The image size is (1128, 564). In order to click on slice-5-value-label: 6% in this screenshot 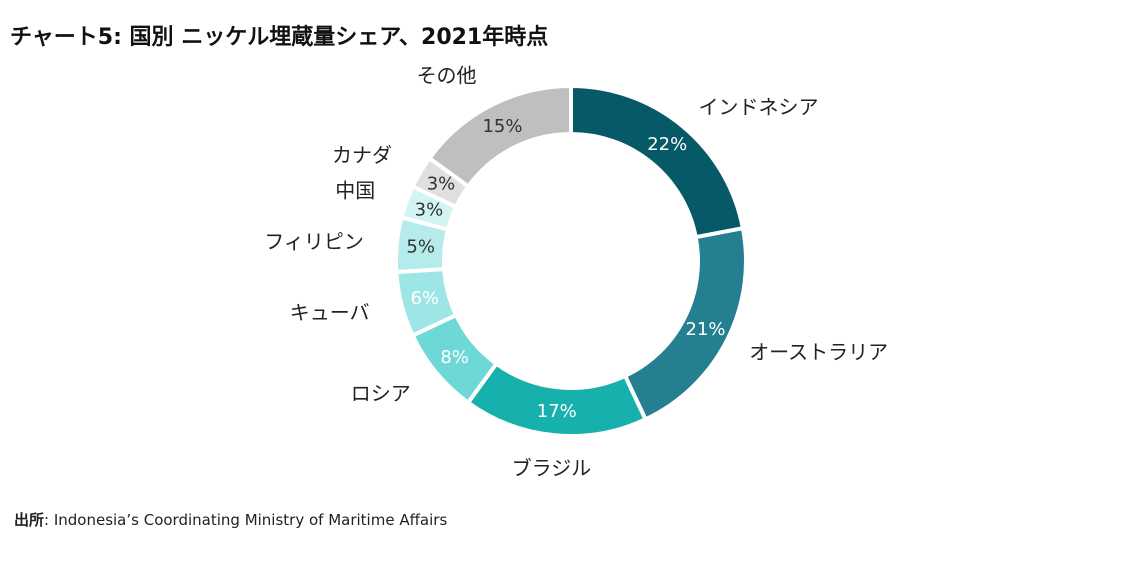, I will do `click(424, 298)`.